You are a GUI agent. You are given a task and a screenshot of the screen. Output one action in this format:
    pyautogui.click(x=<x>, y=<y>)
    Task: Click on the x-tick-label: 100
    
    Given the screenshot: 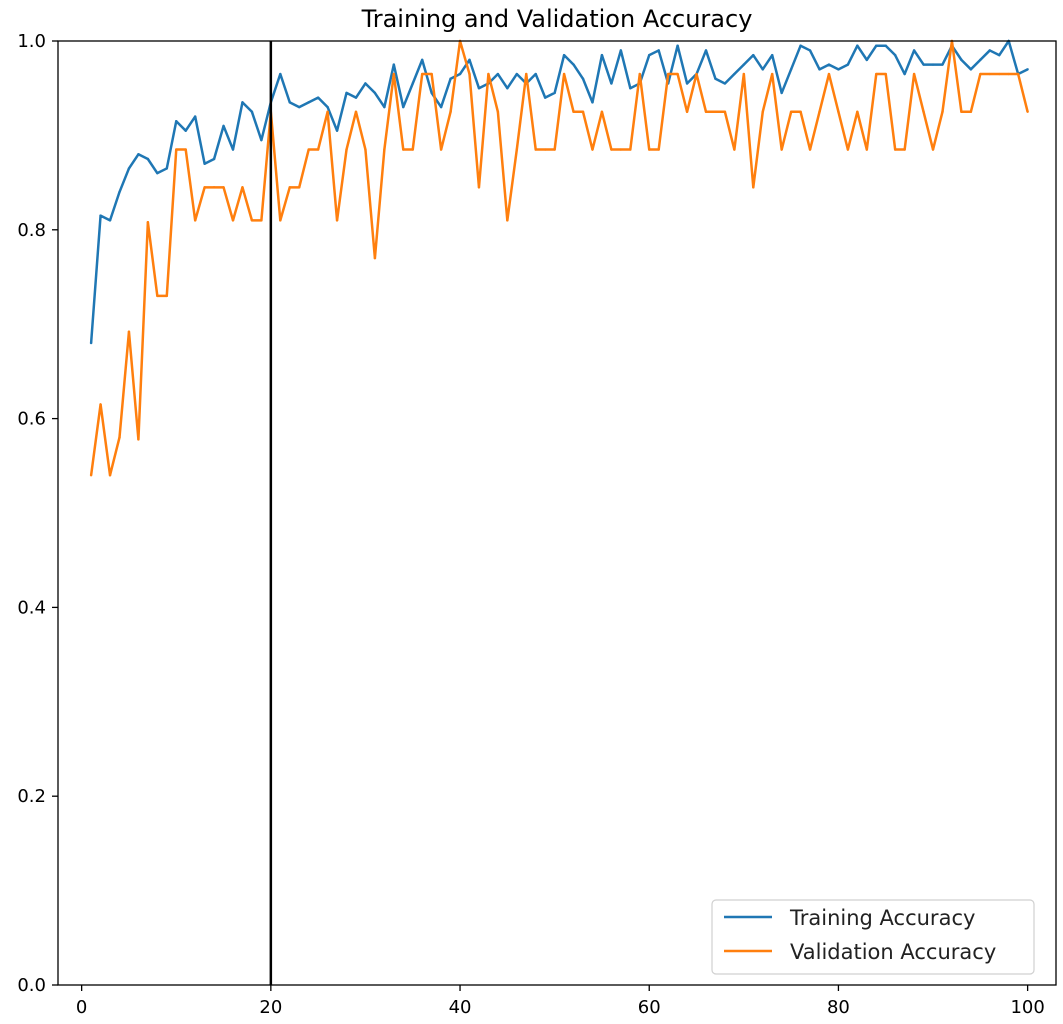 What is the action you would take?
    pyautogui.click(x=1027, y=1007)
    